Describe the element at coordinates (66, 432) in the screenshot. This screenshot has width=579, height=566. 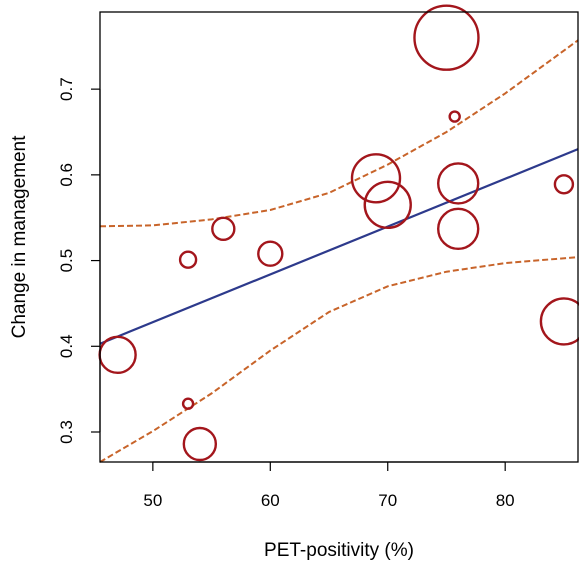
I see `y-tick-label: 0.3` at that location.